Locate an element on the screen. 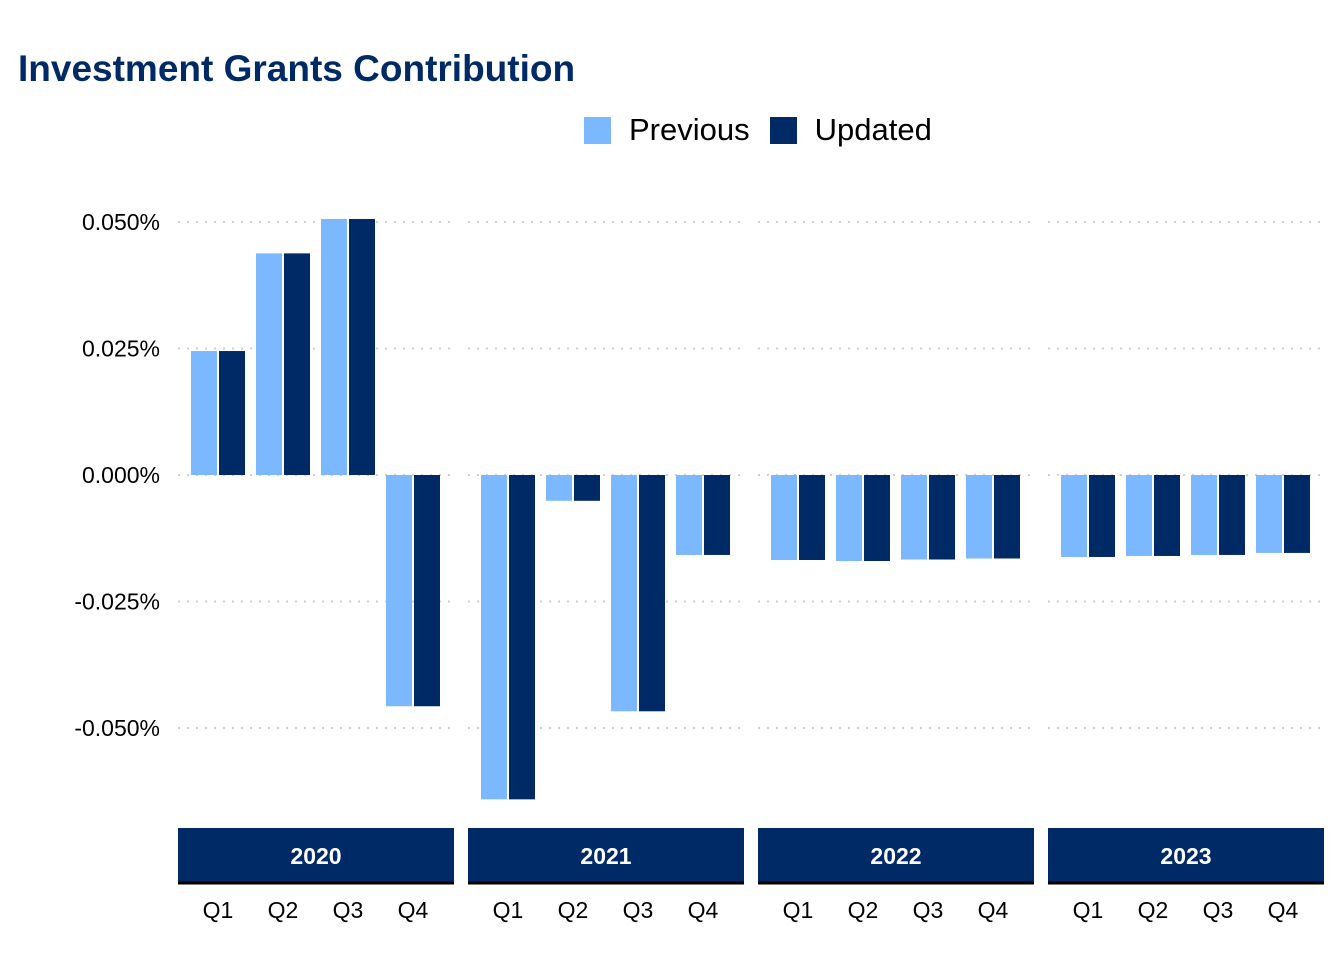  y-tick-label: -0.050% is located at coordinates (117, 728).